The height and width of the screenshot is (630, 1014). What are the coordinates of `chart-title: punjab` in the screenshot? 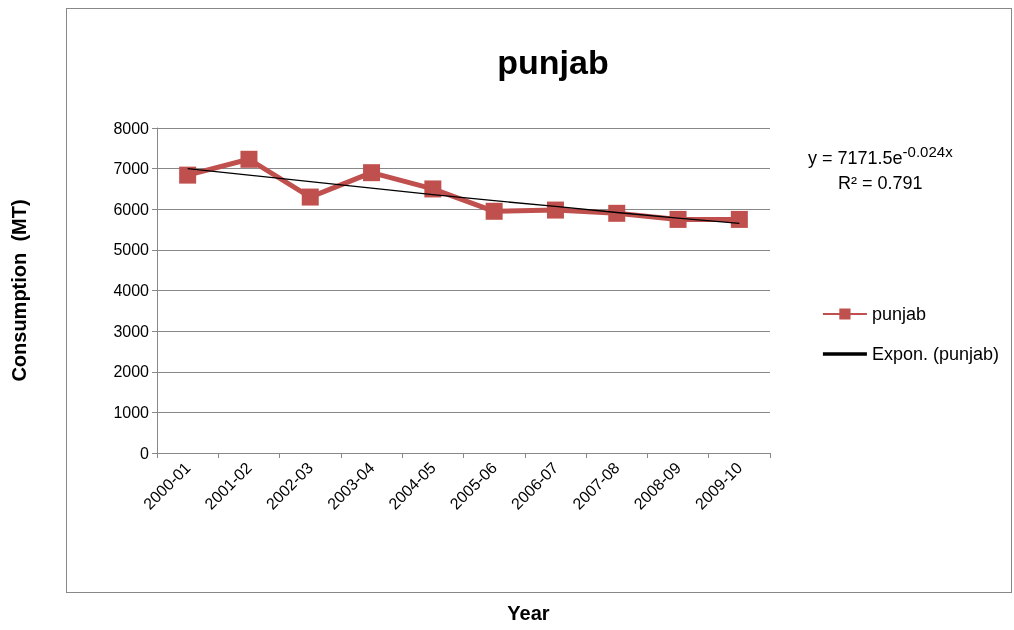 It's located at (553, 62).